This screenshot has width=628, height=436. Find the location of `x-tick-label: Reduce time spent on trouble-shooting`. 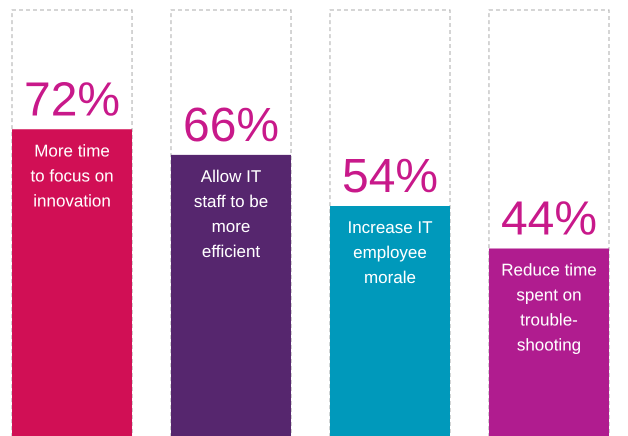

x-tick-label: Reduce time spent on trouble-shooting is located at coordinates (549, 307).